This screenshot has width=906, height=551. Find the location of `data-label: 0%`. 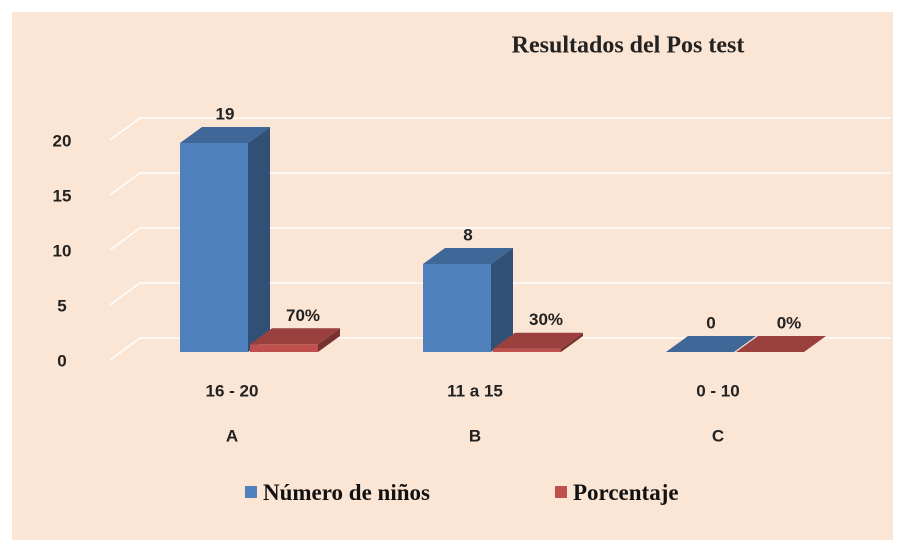

data-label: 0% is located at coordinates (789, 322).